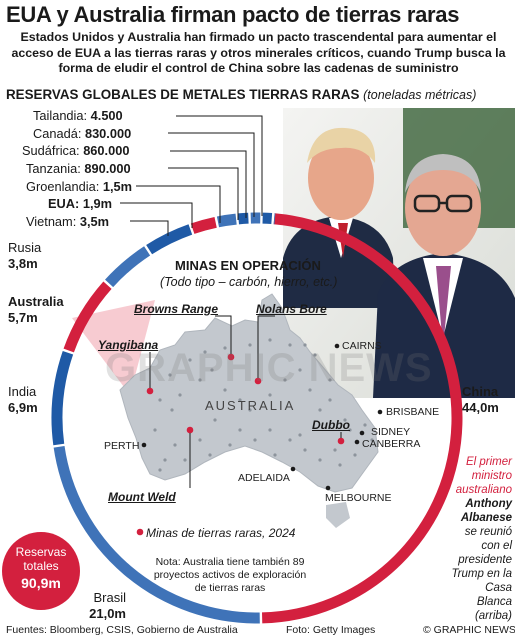  Describe the element at coordinates (107, 605) in the screenshot. I see `country-brasil: Brasil 21,0m` at that location.